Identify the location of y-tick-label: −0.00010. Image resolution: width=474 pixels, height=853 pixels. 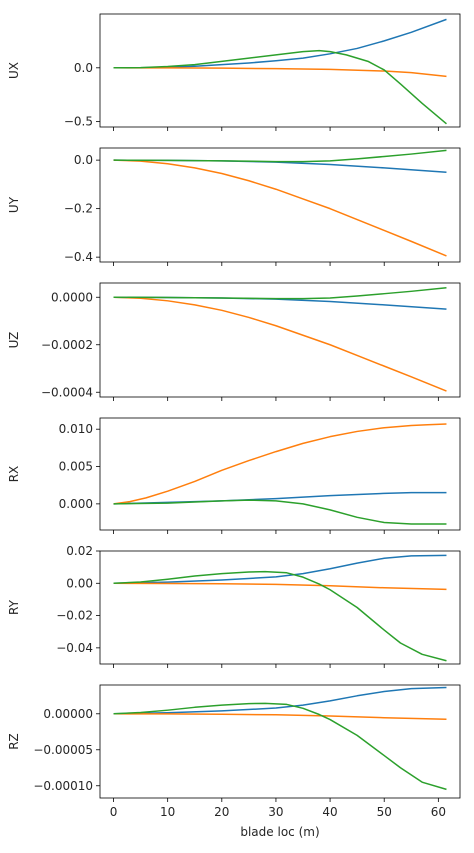
(63, 786).